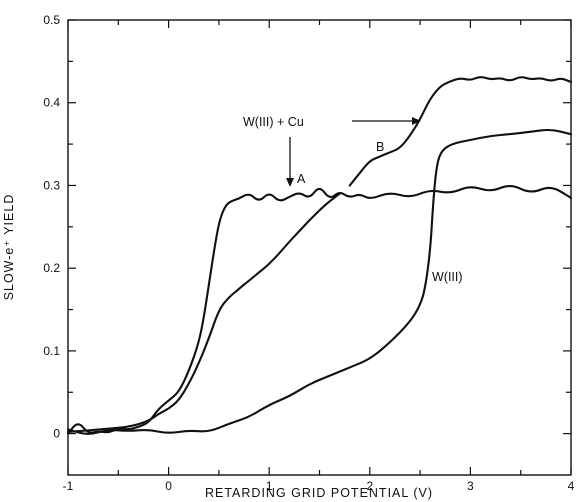  Describe the element at coordinates (9, 247) in the screenshot. I see `y-axis-label: SLOW-e⁺ YIELD` at that location.